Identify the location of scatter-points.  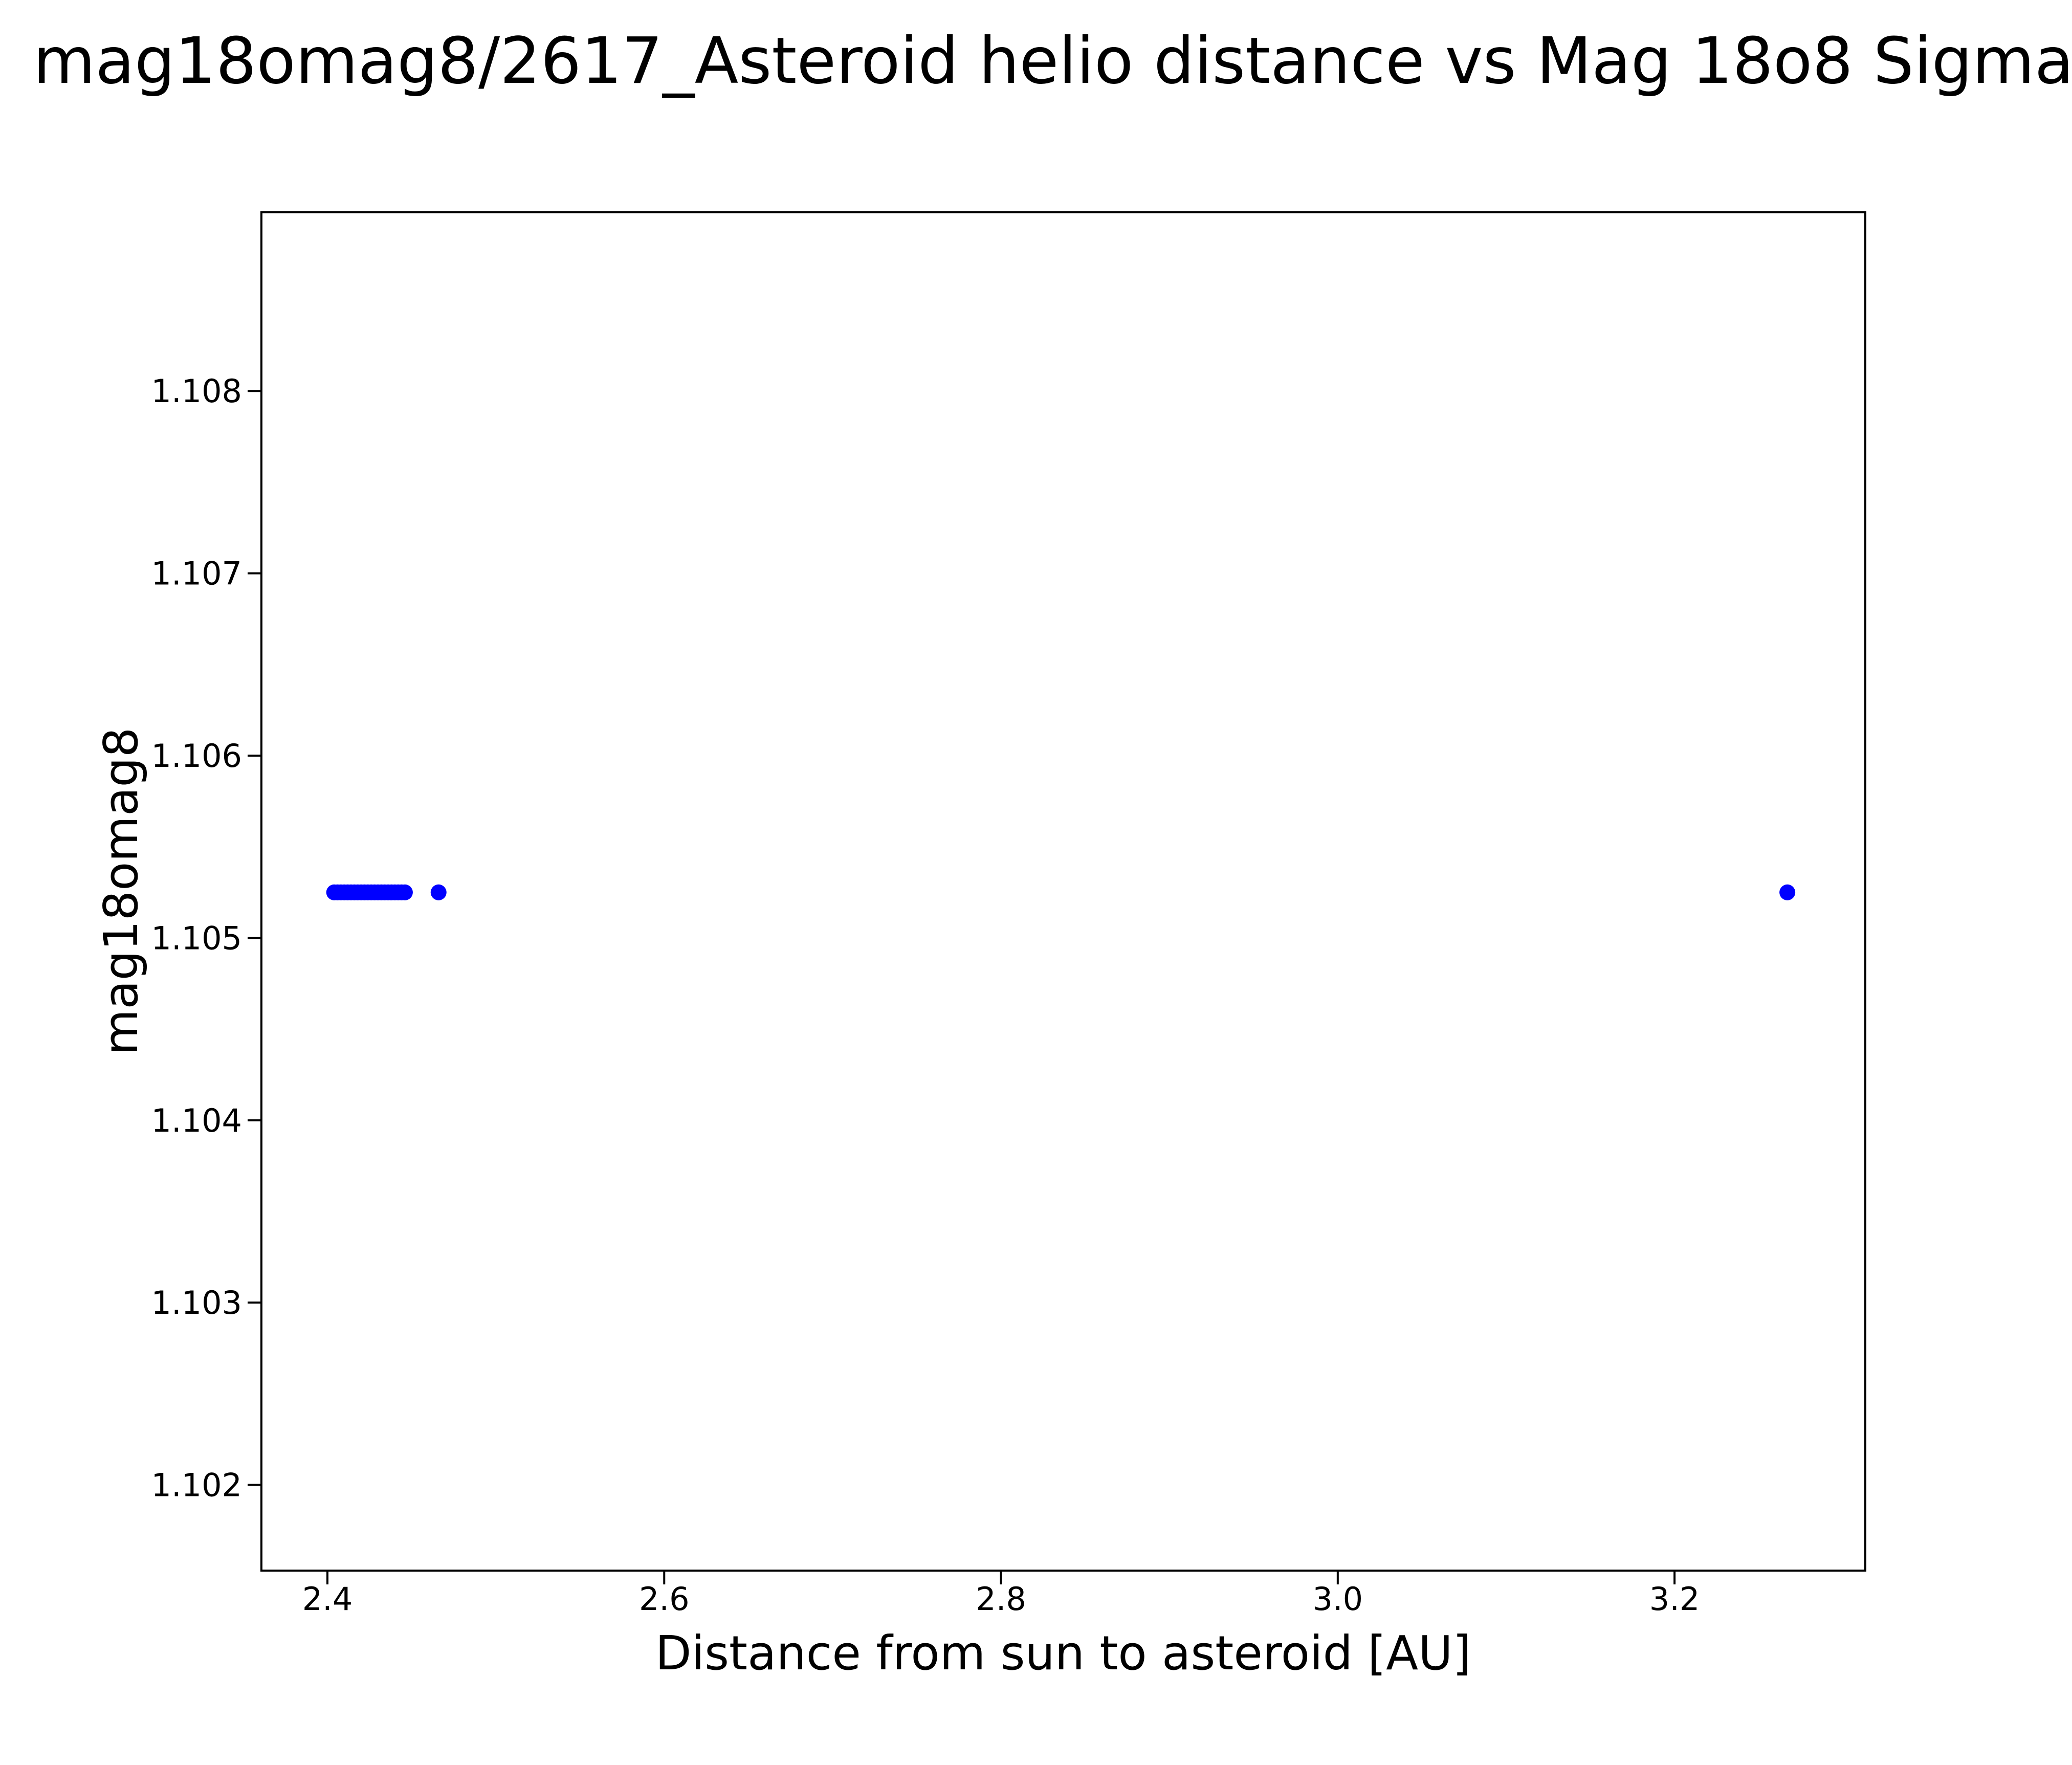
(1061, 892).